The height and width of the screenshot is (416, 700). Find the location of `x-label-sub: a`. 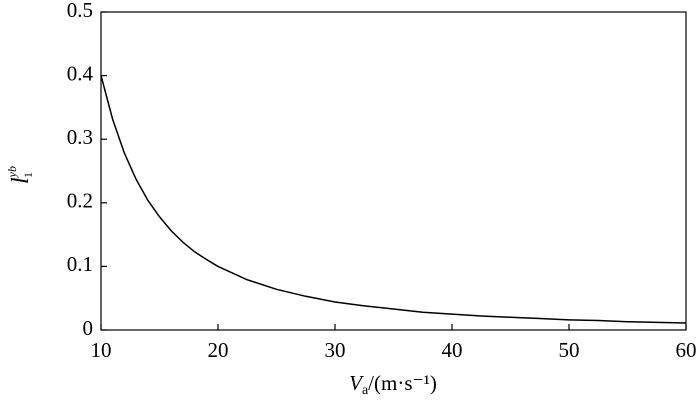

x-label-sub: a is located at coordinates (365, 390).